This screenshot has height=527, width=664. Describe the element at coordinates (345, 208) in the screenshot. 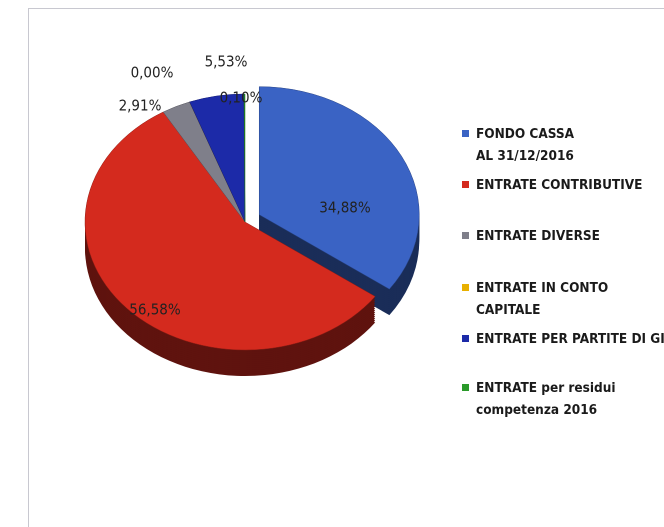

I see `data-label: 34,88%` at that location.